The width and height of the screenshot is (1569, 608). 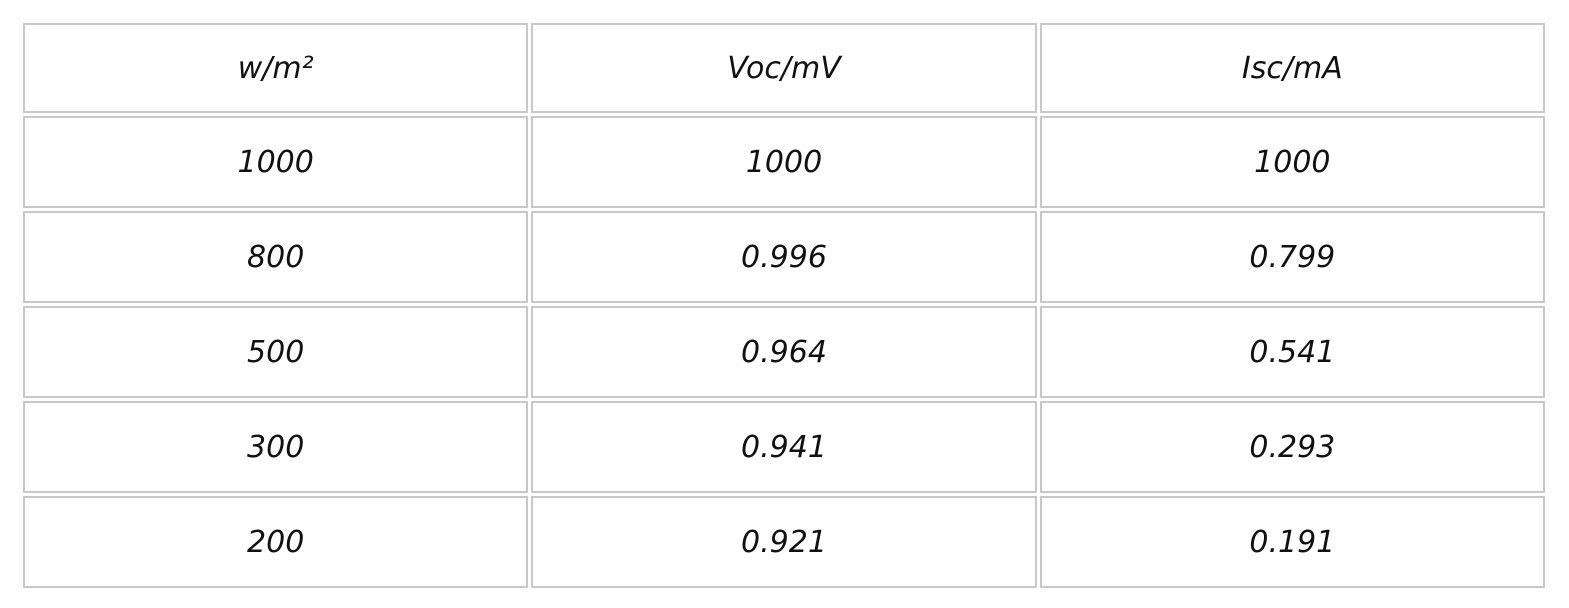 I want to click on table-cell: 0.996, so click(x=784, y=257).